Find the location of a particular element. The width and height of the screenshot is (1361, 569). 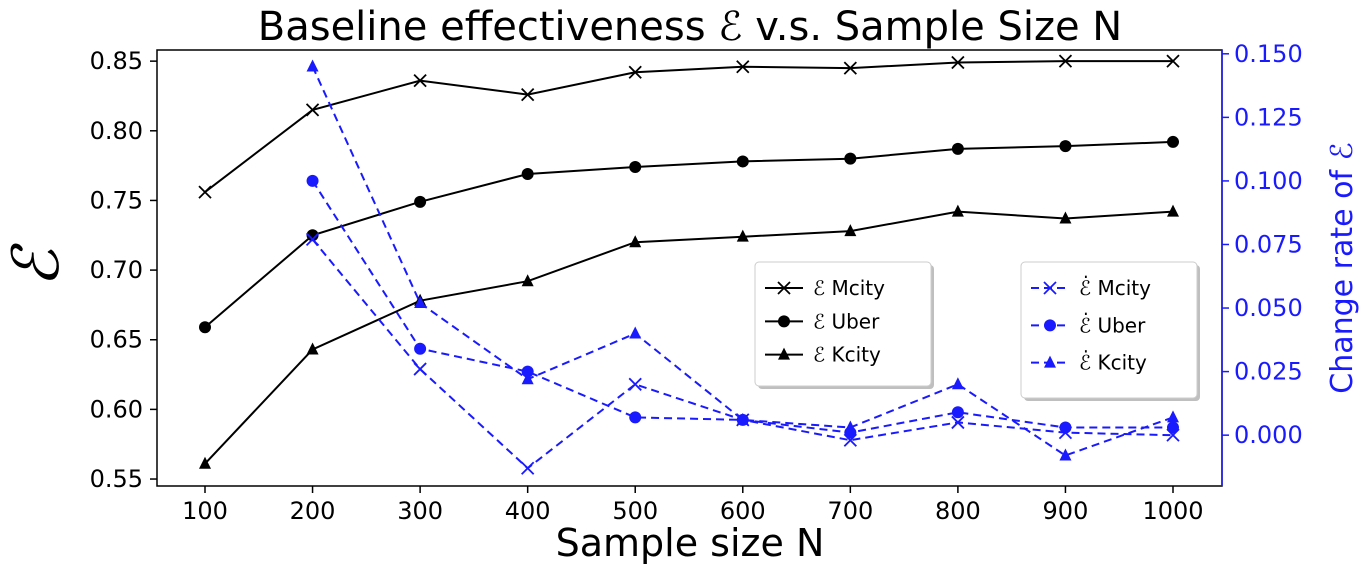

x-axis-title: Sample size N is located at coordinates (690, 543).